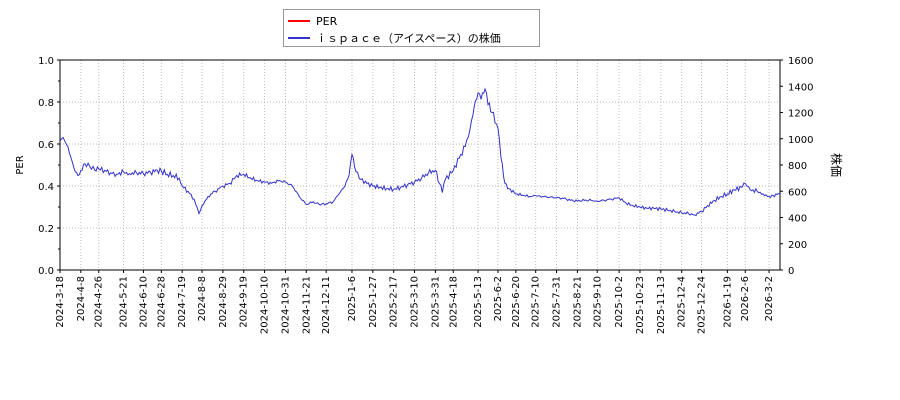 The image size is (900, 400). Describe the element at coordinates (312, 21) in the screenshot. I see `legend-item-per: PER` at that location.